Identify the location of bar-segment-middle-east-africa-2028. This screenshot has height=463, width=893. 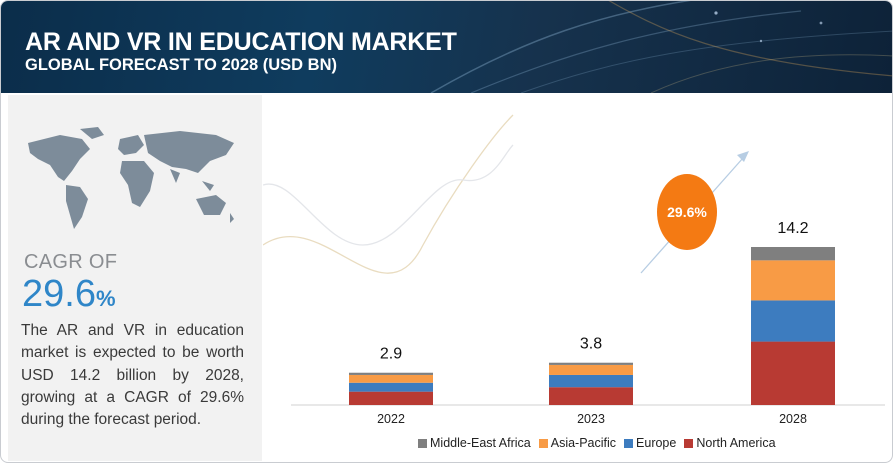
(793, 254).